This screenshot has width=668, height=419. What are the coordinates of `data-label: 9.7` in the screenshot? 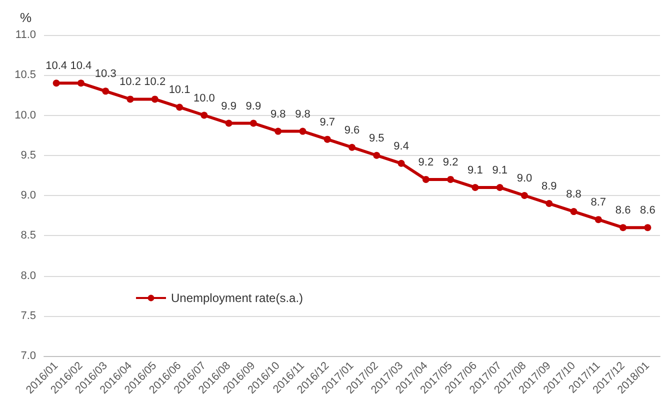 It's located at (328, 122).